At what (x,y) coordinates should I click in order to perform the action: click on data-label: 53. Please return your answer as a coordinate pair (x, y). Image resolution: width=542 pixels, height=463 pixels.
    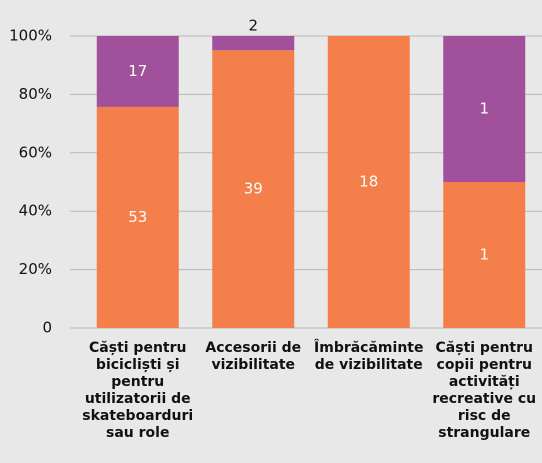
    Looking at the image, I should click on (137, 217).